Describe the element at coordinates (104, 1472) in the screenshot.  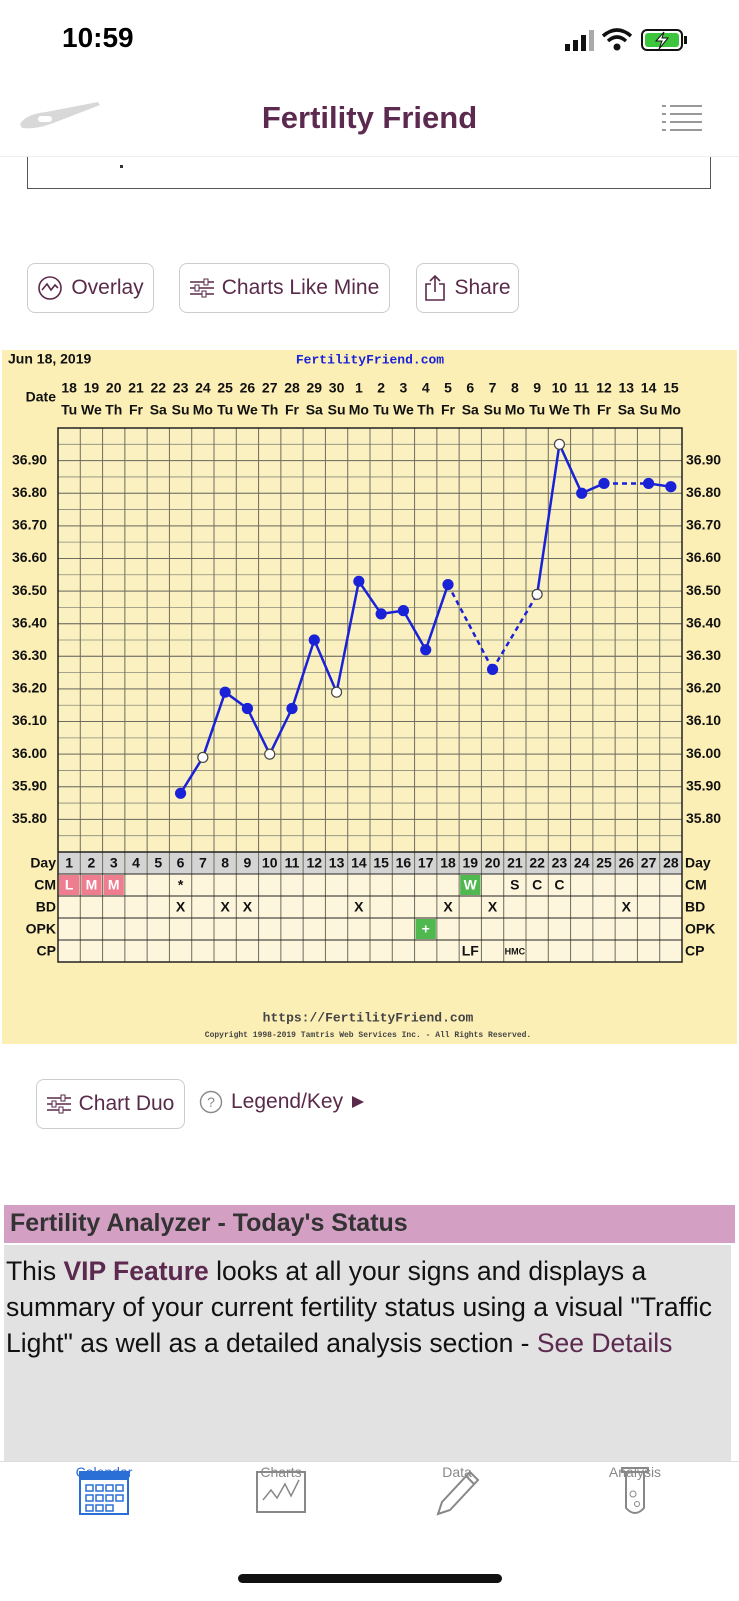
I see `tab-label: Calendar` at that location.